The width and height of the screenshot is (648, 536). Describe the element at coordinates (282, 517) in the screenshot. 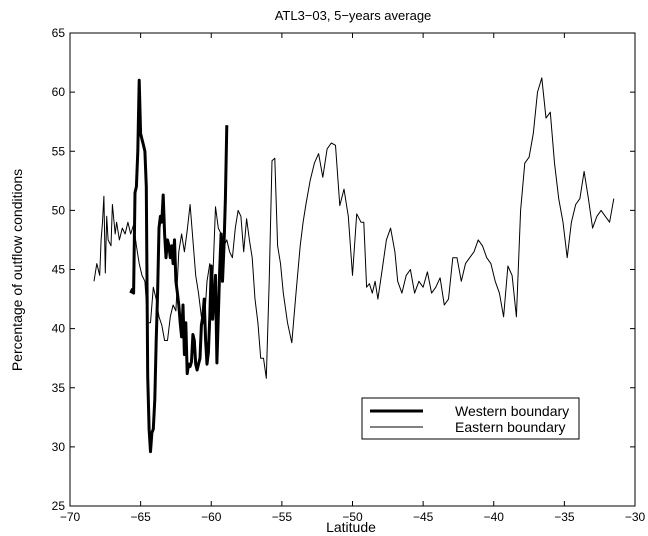

I see `x-tick-label: −55` at that location.